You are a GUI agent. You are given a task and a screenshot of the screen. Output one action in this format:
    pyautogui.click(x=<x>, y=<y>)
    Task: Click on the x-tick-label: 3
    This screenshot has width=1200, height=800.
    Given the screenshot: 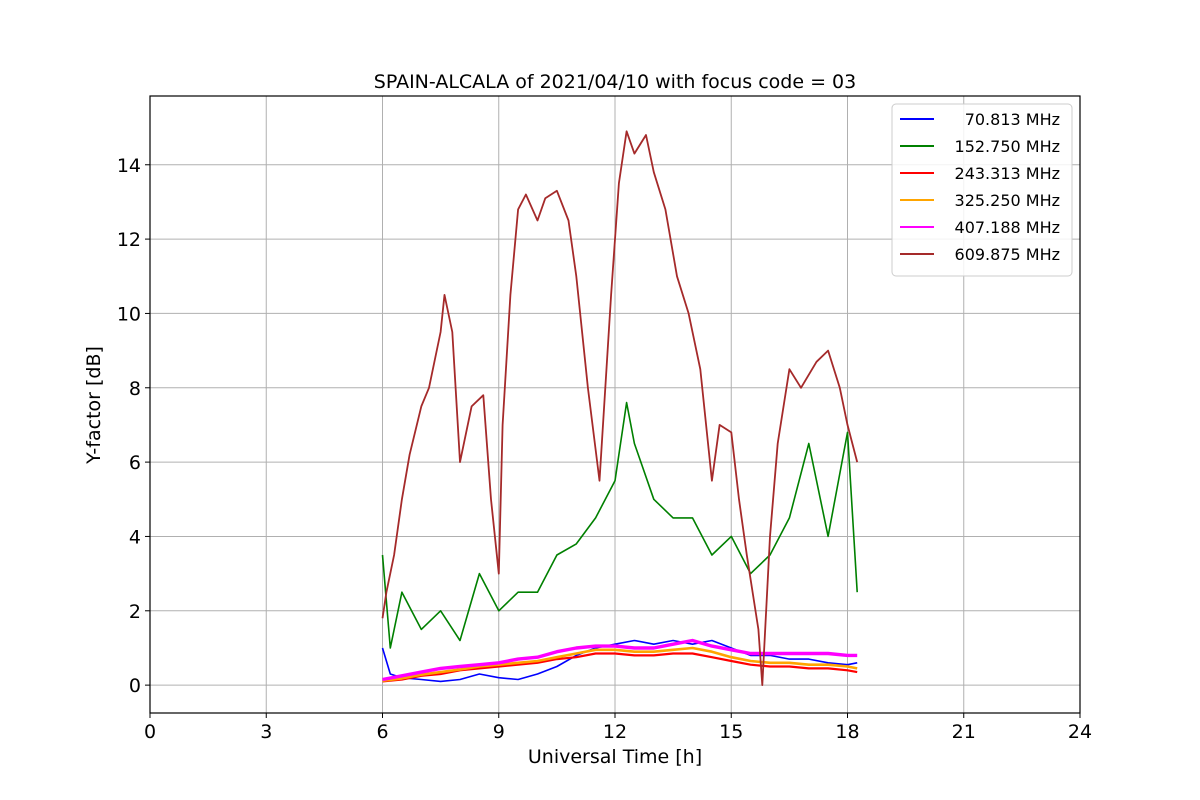 What is the action you would take?
    pyautogui.click(x=266, y=732)
    